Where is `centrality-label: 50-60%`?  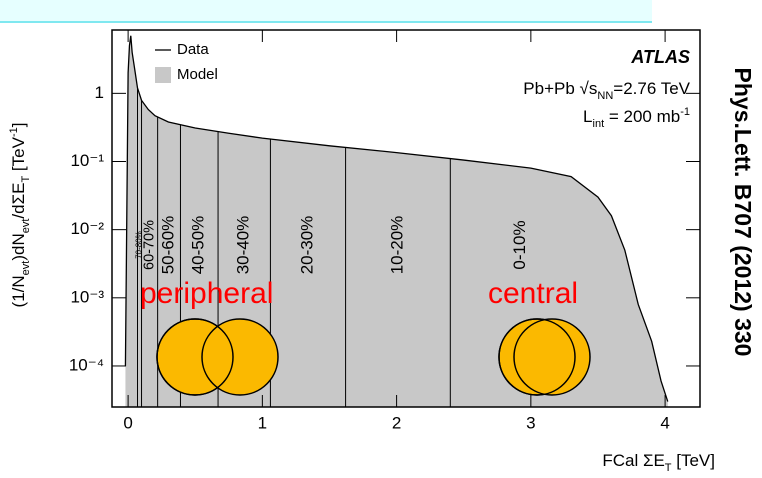 centrality-label: 50-60% is located at coordinates (168, 245).